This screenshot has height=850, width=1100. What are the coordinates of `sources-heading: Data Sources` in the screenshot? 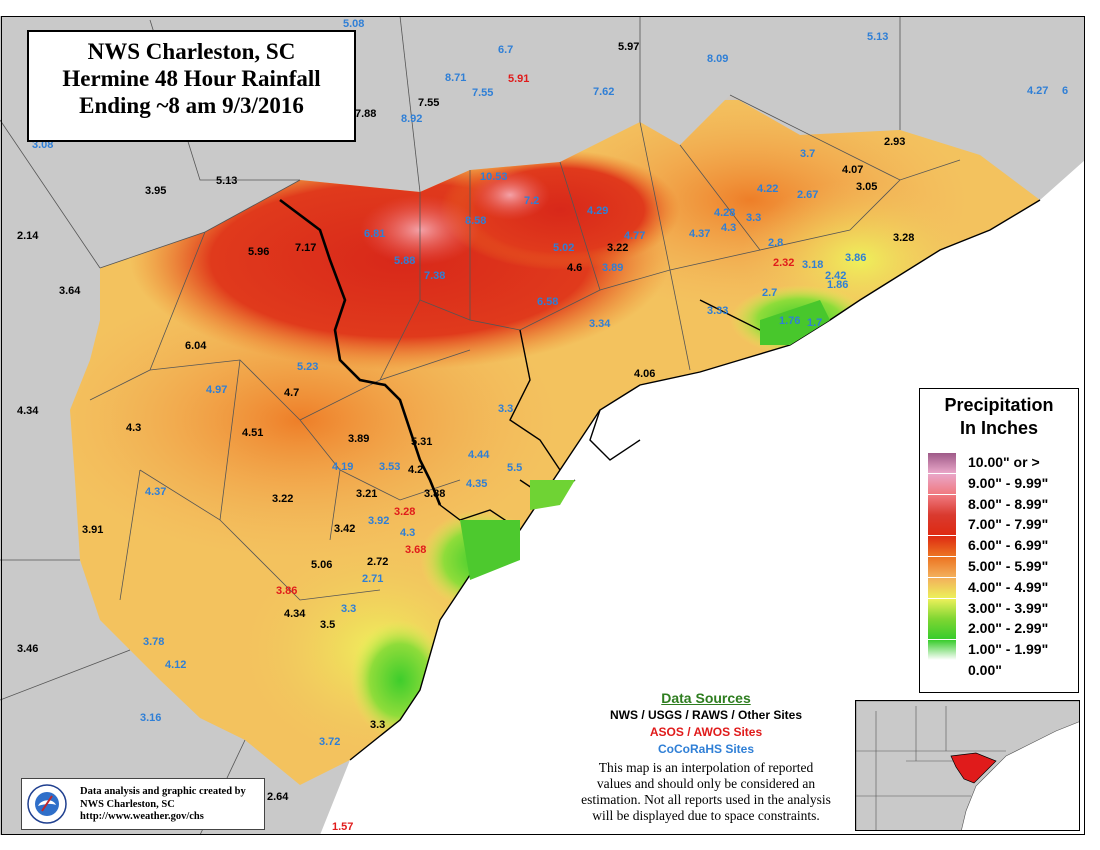 It's located at (706, 698).